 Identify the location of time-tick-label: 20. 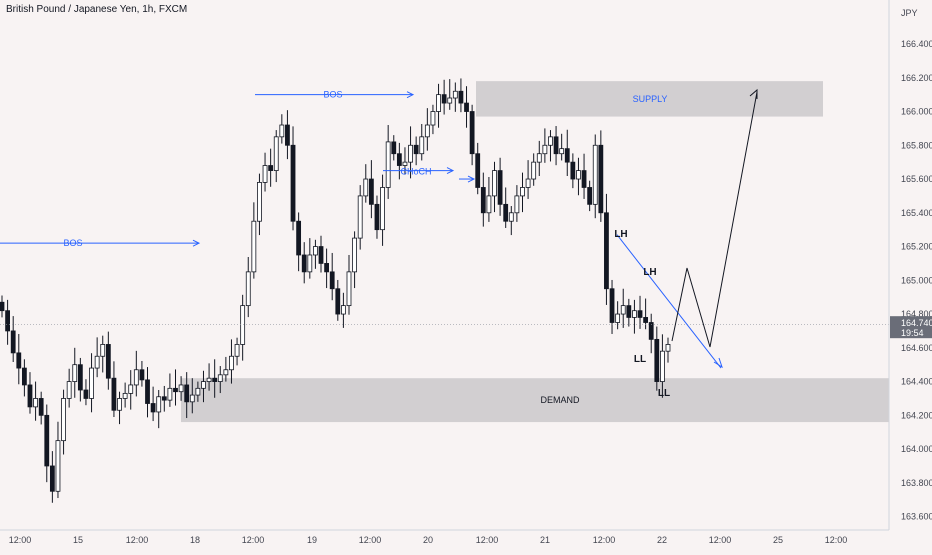
(428, 540).